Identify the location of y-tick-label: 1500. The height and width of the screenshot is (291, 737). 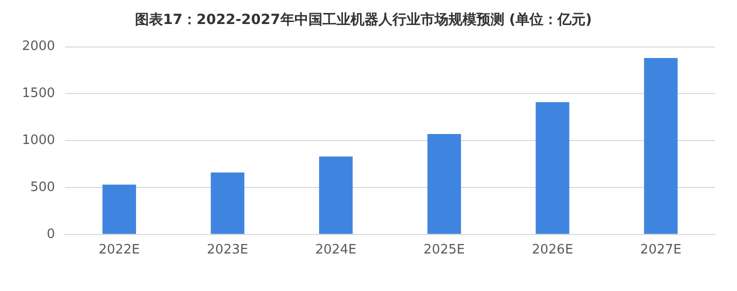
(39, 94).